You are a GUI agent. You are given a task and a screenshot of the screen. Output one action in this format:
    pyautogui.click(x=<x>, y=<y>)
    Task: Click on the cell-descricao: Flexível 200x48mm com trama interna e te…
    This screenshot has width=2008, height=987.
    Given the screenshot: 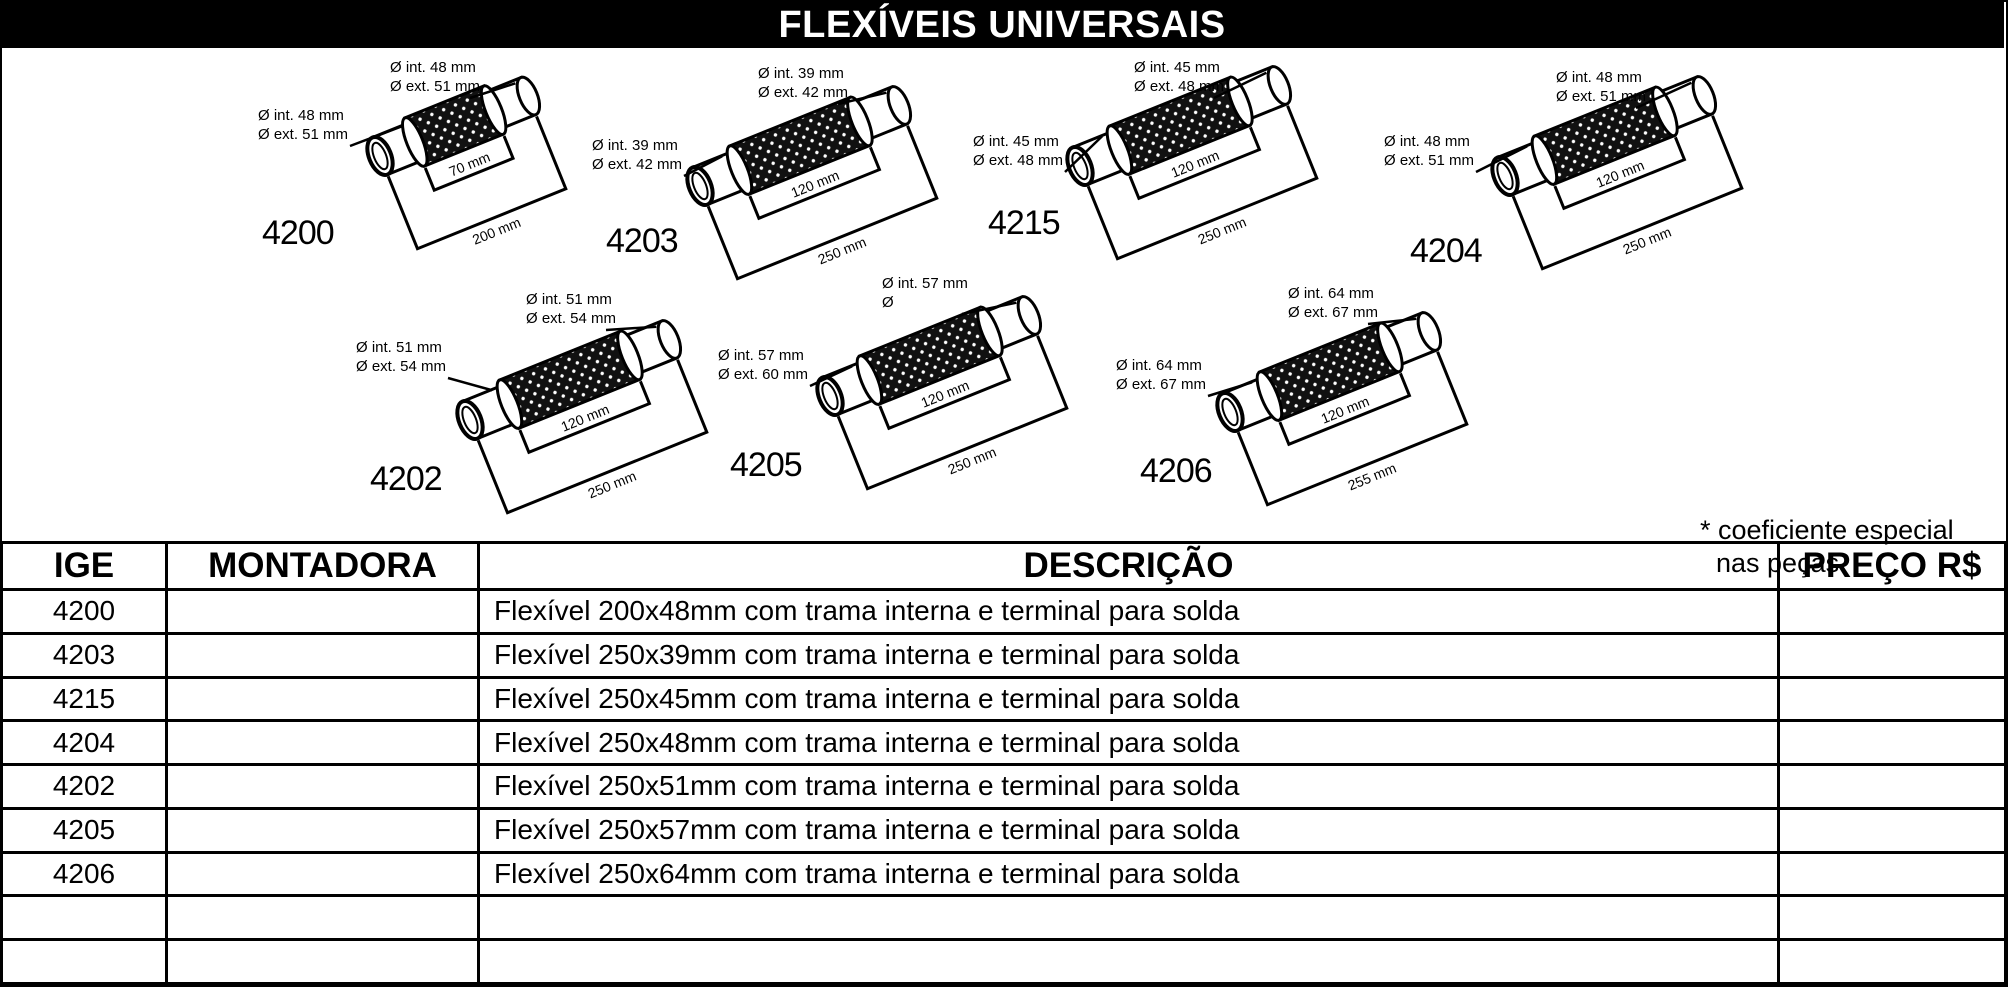 What is the action you would take?
    pyautogui.click(x=1128, y=611)
    